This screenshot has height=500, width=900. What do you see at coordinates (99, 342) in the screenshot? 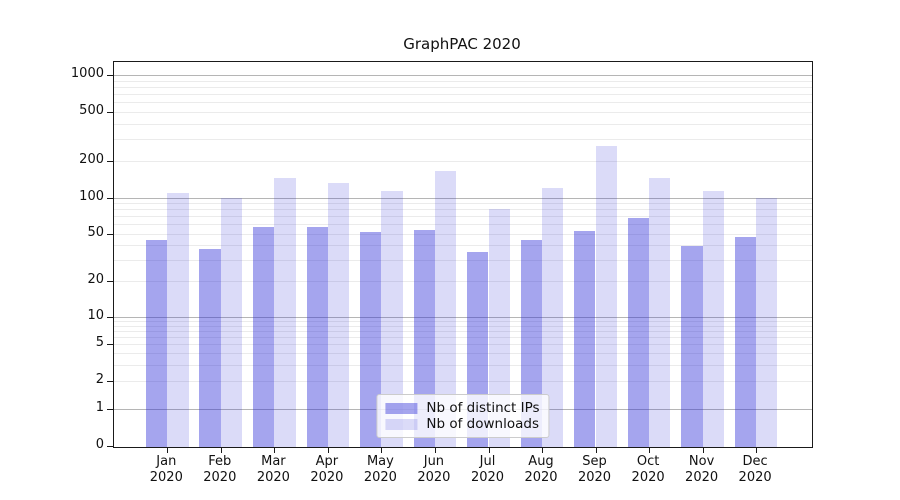
I see `y-tick-label: 5` at bounding box center [99, 342].